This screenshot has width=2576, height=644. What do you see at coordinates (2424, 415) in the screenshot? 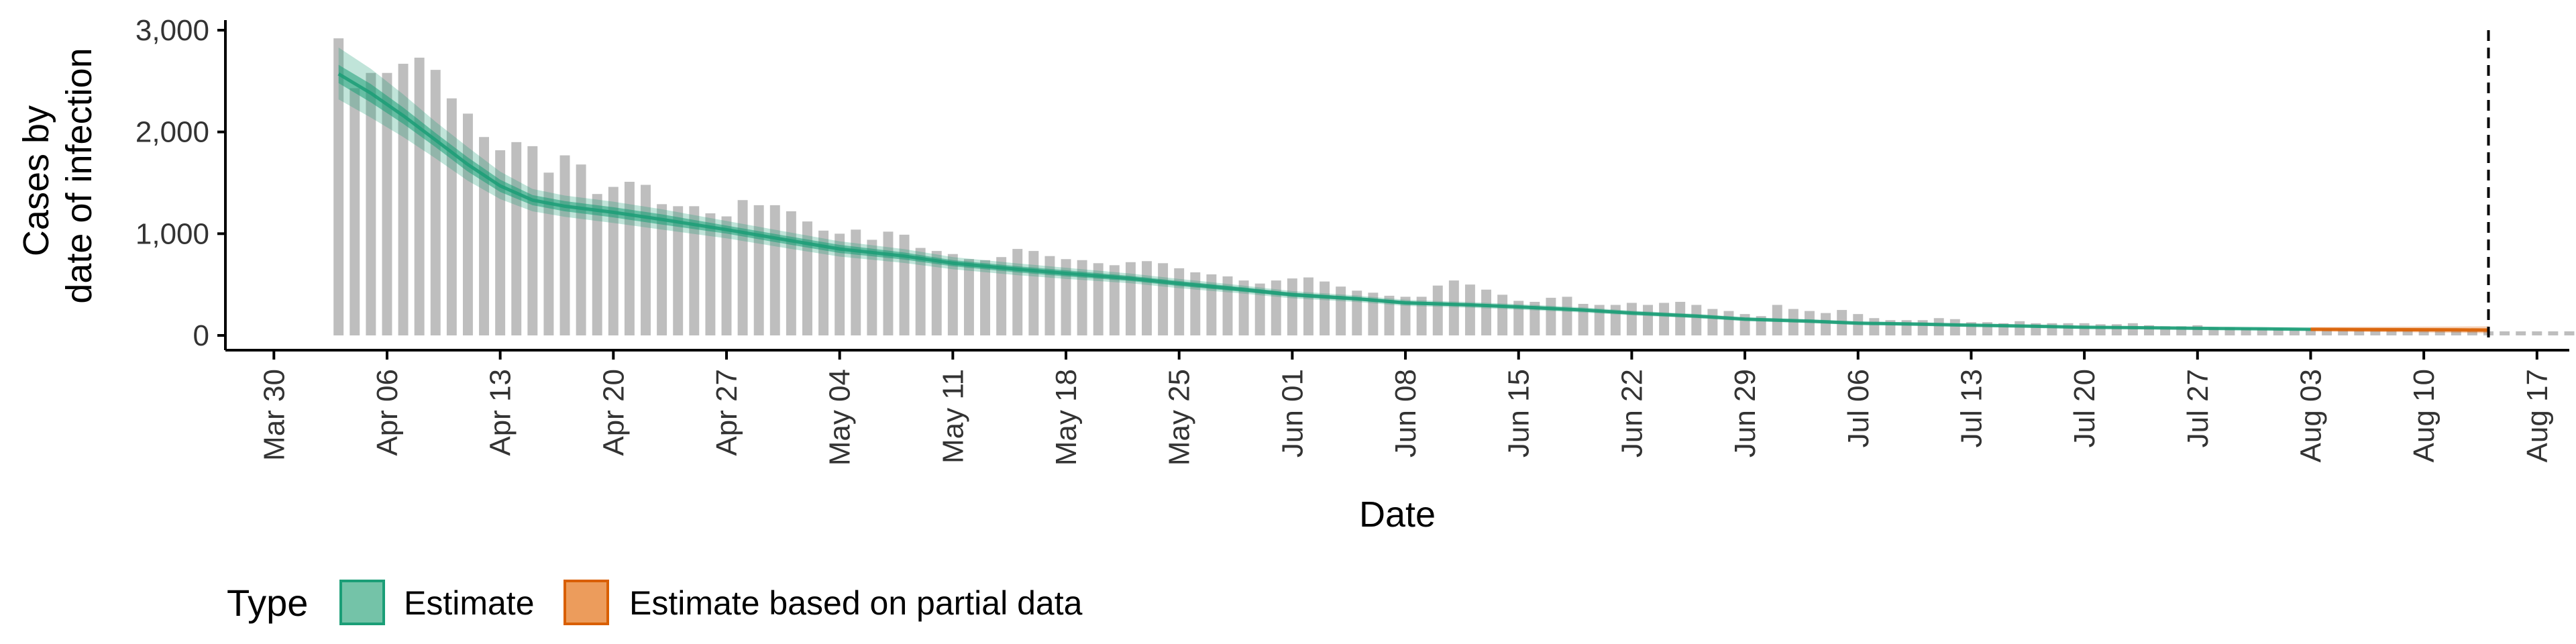
I see `x-tick-label: Aug 10` at bounding box center [2424, 415].